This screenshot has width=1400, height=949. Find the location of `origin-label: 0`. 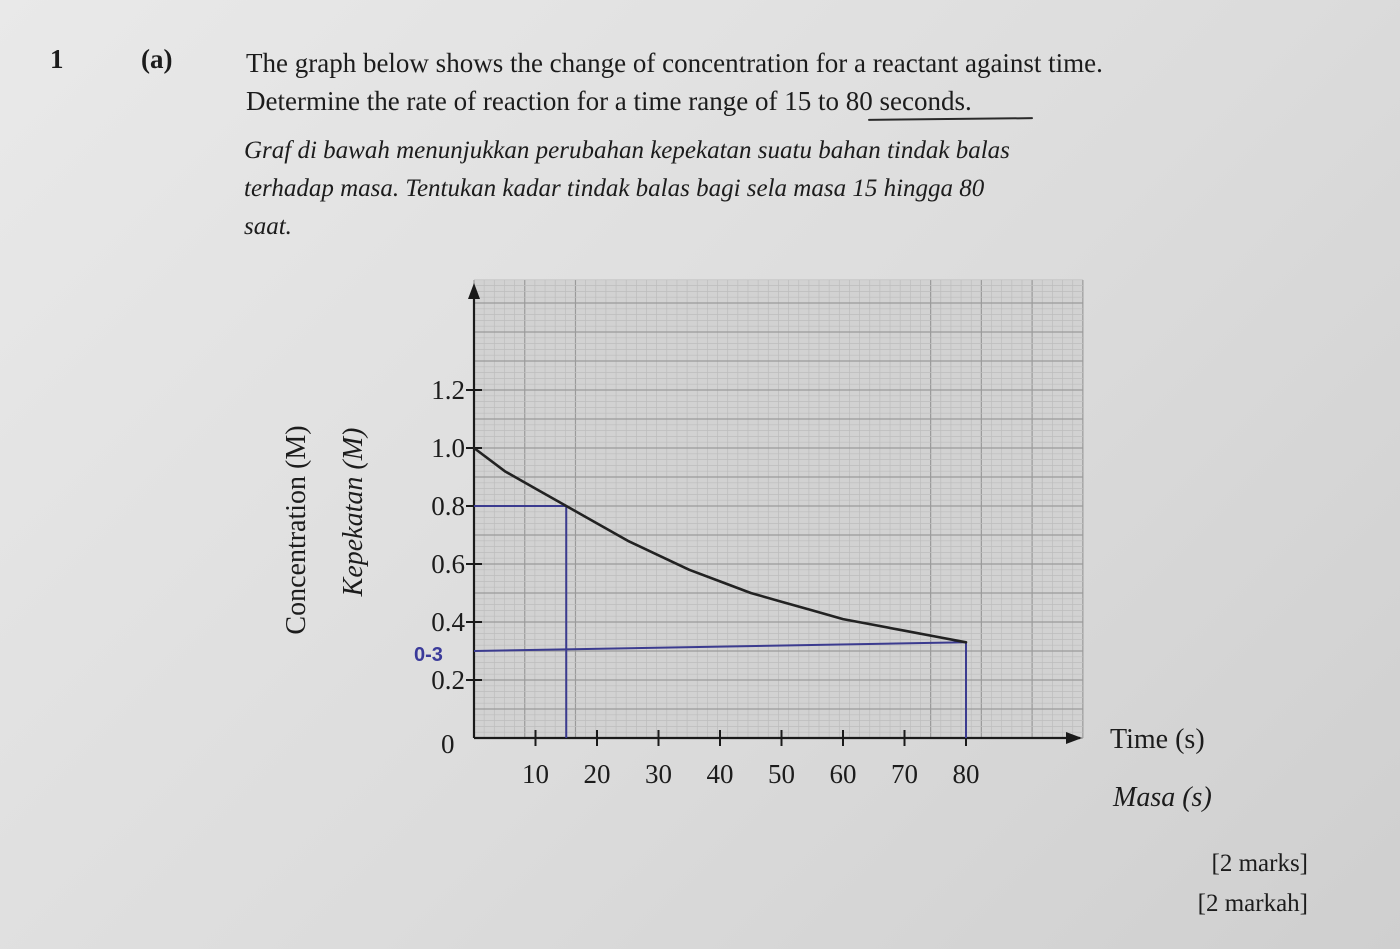

origin-label: 0 is located at coordinates (448, 744).